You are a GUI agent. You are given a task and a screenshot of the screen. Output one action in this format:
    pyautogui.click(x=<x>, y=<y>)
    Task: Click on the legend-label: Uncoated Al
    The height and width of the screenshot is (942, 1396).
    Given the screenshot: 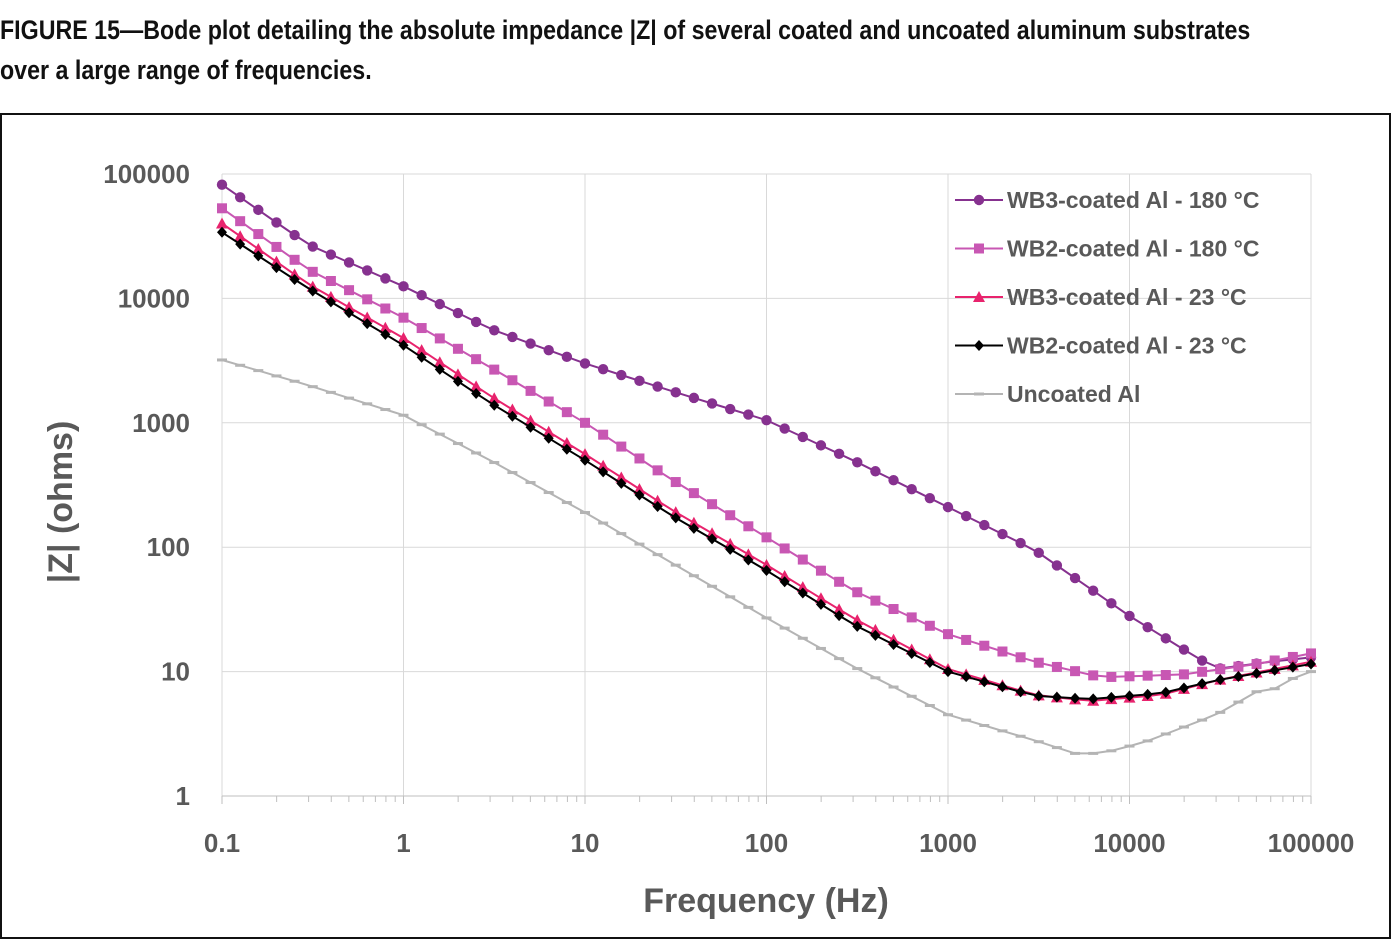 What is the action you would take?
    pyautogui.click(x=1073, y=394)
    